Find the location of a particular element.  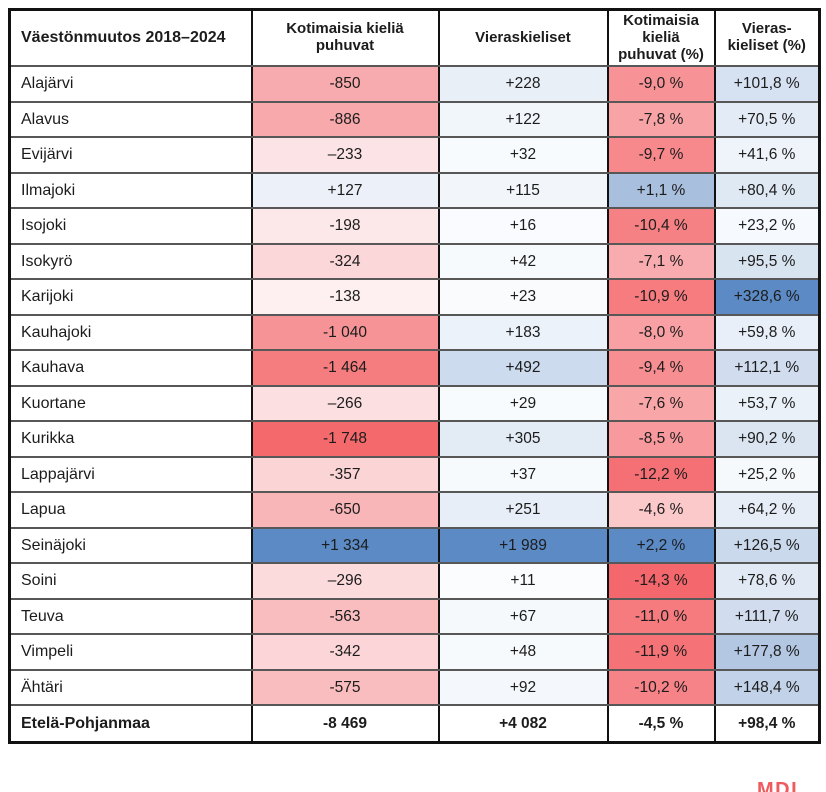

foreign-speakers-cell: +42 is located at coordinates (523, 261).